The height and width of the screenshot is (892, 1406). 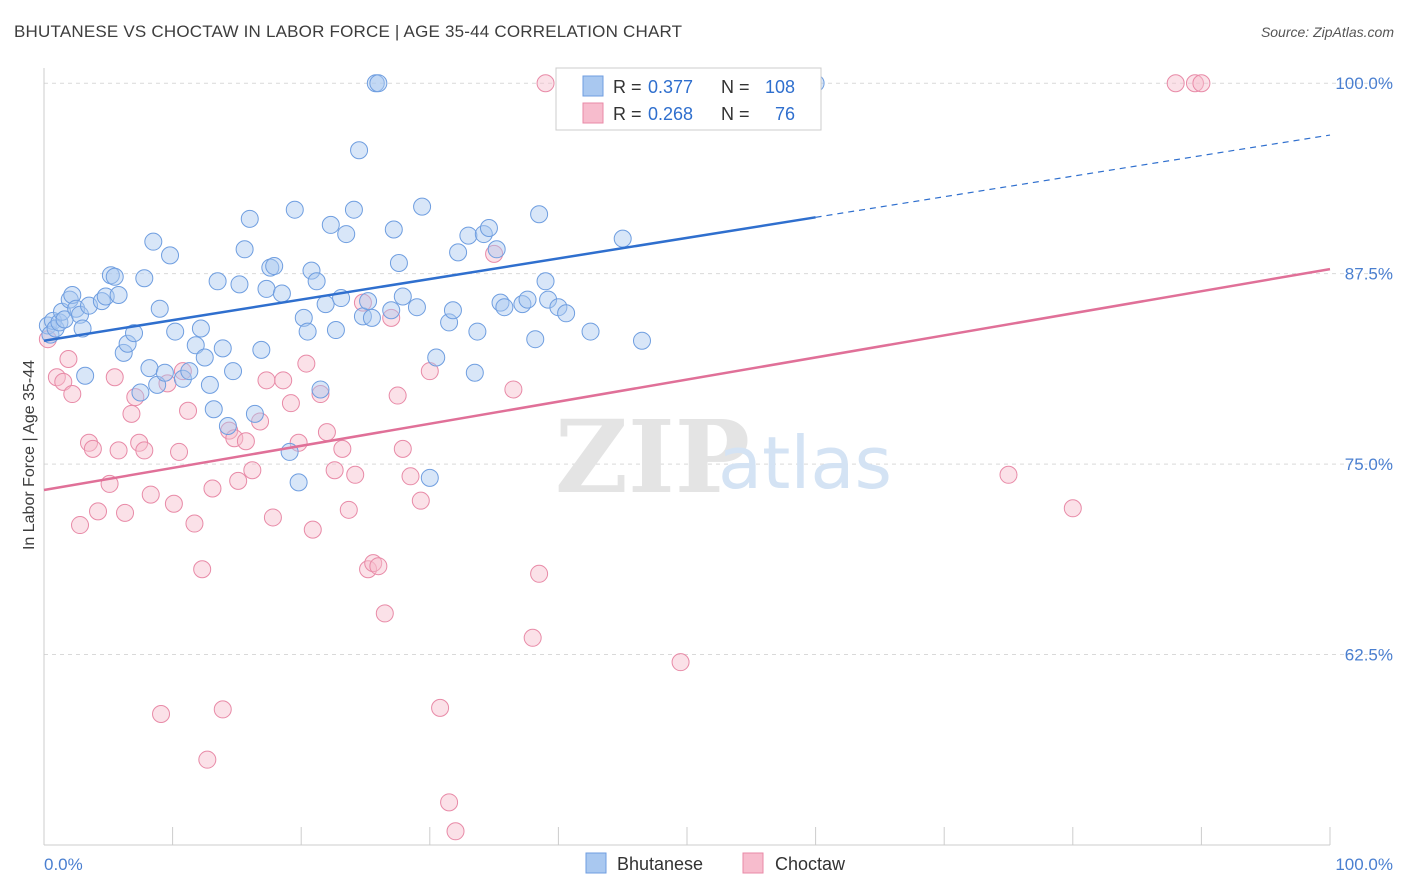 I want to click on legend-r-bhutanese: 0.377, so click(x=670, y=87).